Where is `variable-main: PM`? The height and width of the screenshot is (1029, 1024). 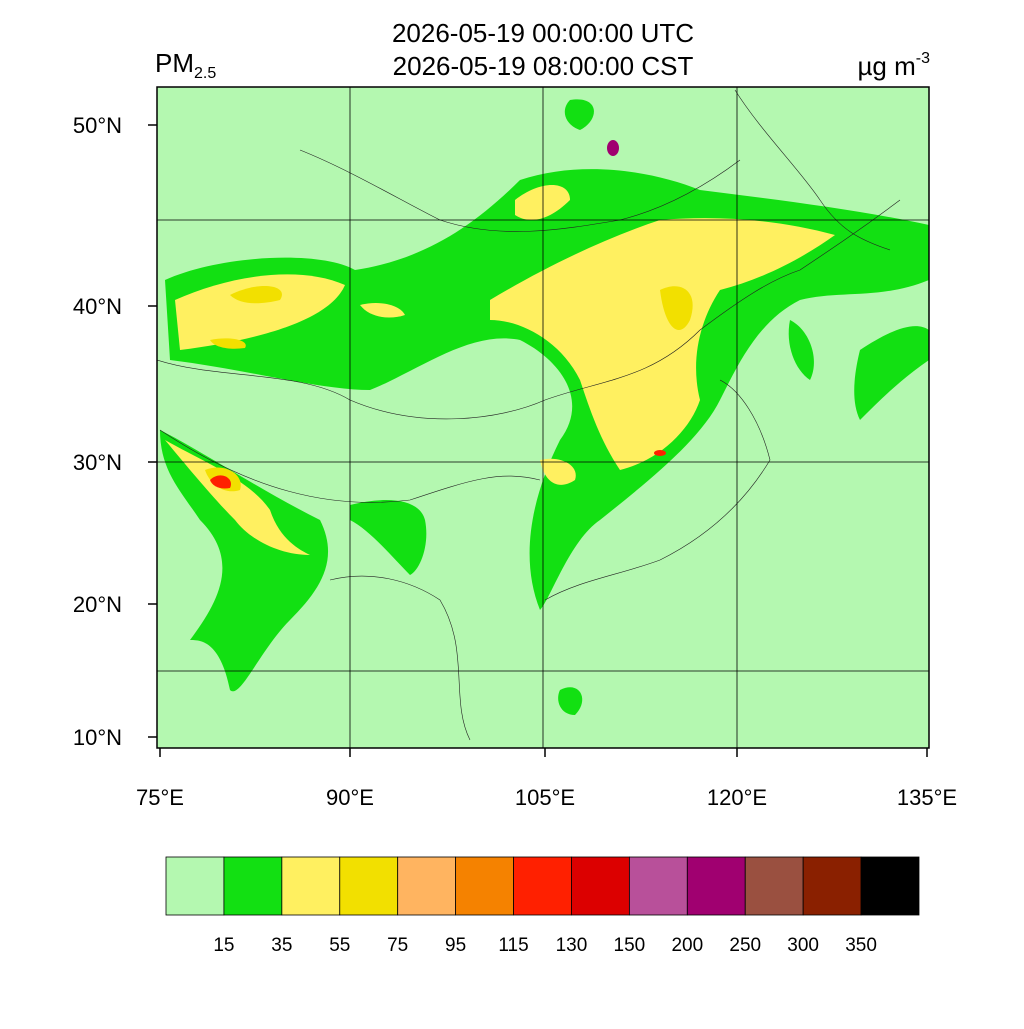 variable-main: PM is located at coordinates (174, 63).